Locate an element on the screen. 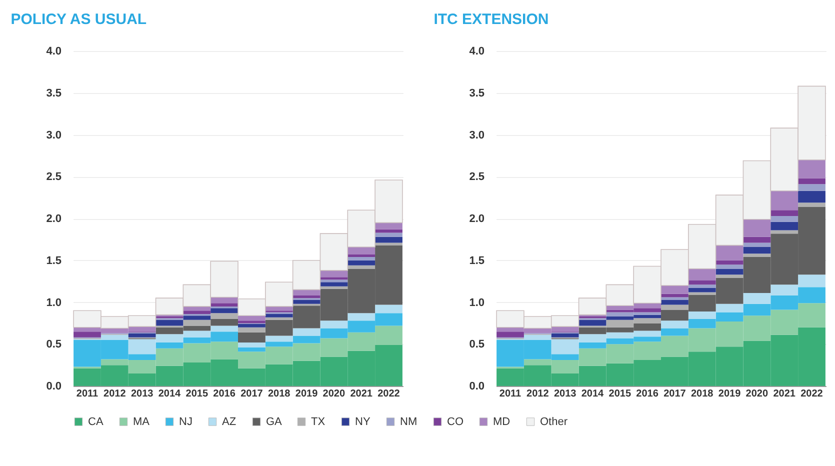 The image size is (835, 466). legend-label: GA is located at coordinates (274, 422).